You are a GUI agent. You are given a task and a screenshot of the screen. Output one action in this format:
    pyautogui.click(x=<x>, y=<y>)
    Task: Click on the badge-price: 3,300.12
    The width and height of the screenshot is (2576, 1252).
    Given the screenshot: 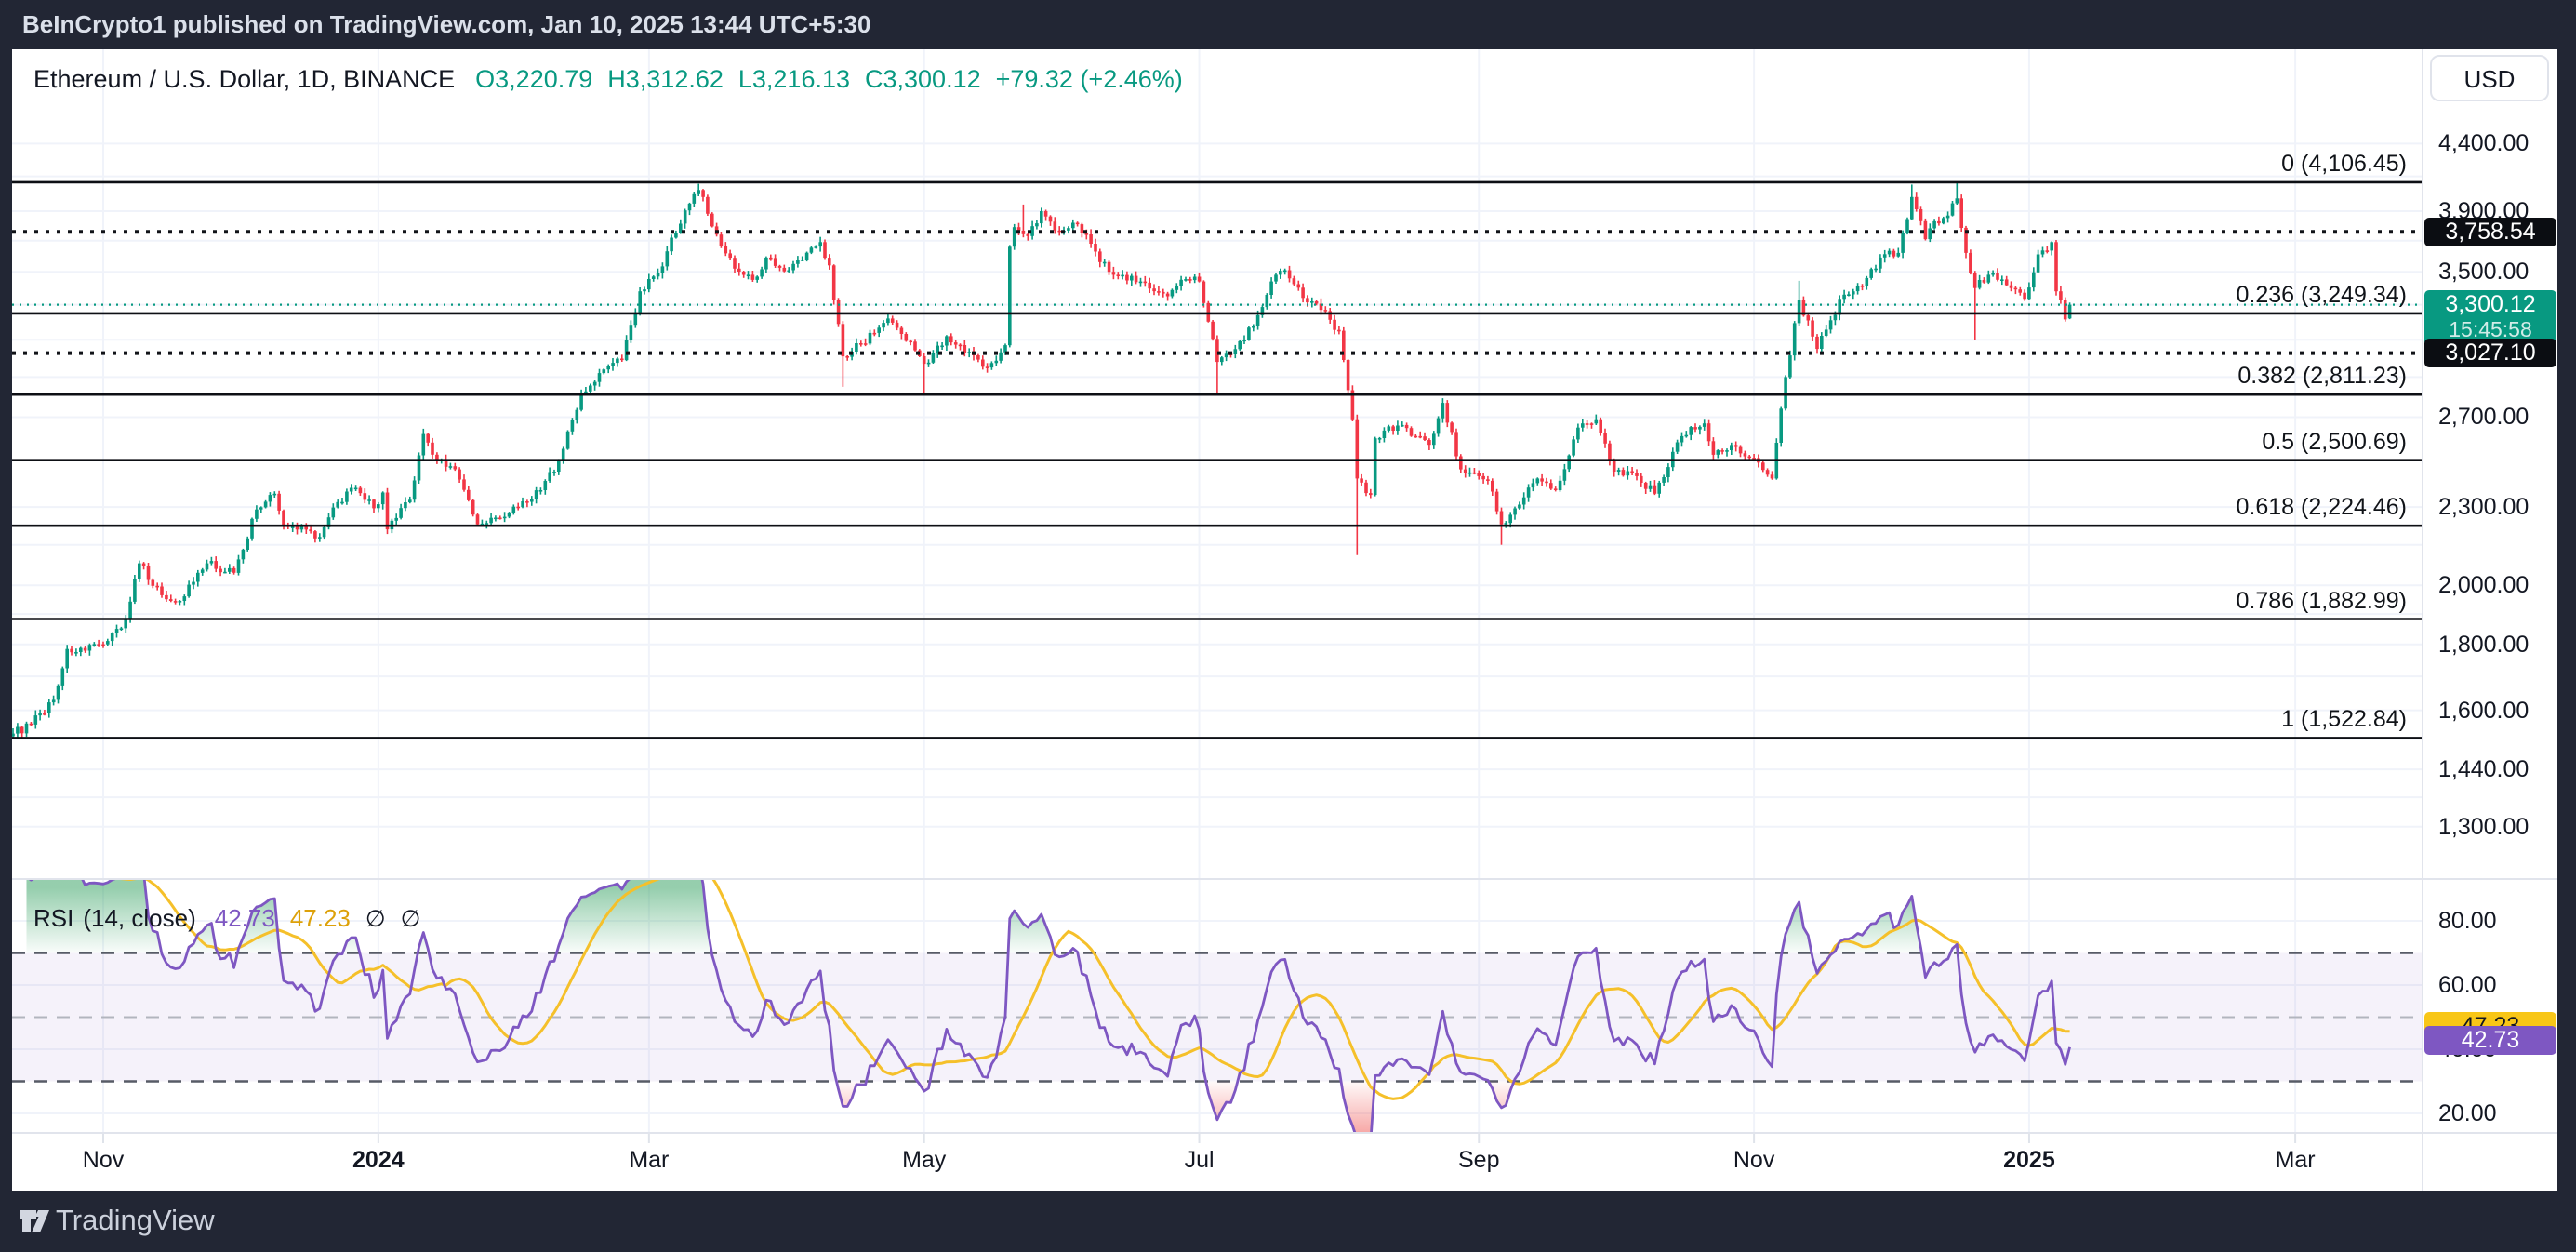 What is the action you would take?
    pyautogui.click(x=2490, y=303)
    